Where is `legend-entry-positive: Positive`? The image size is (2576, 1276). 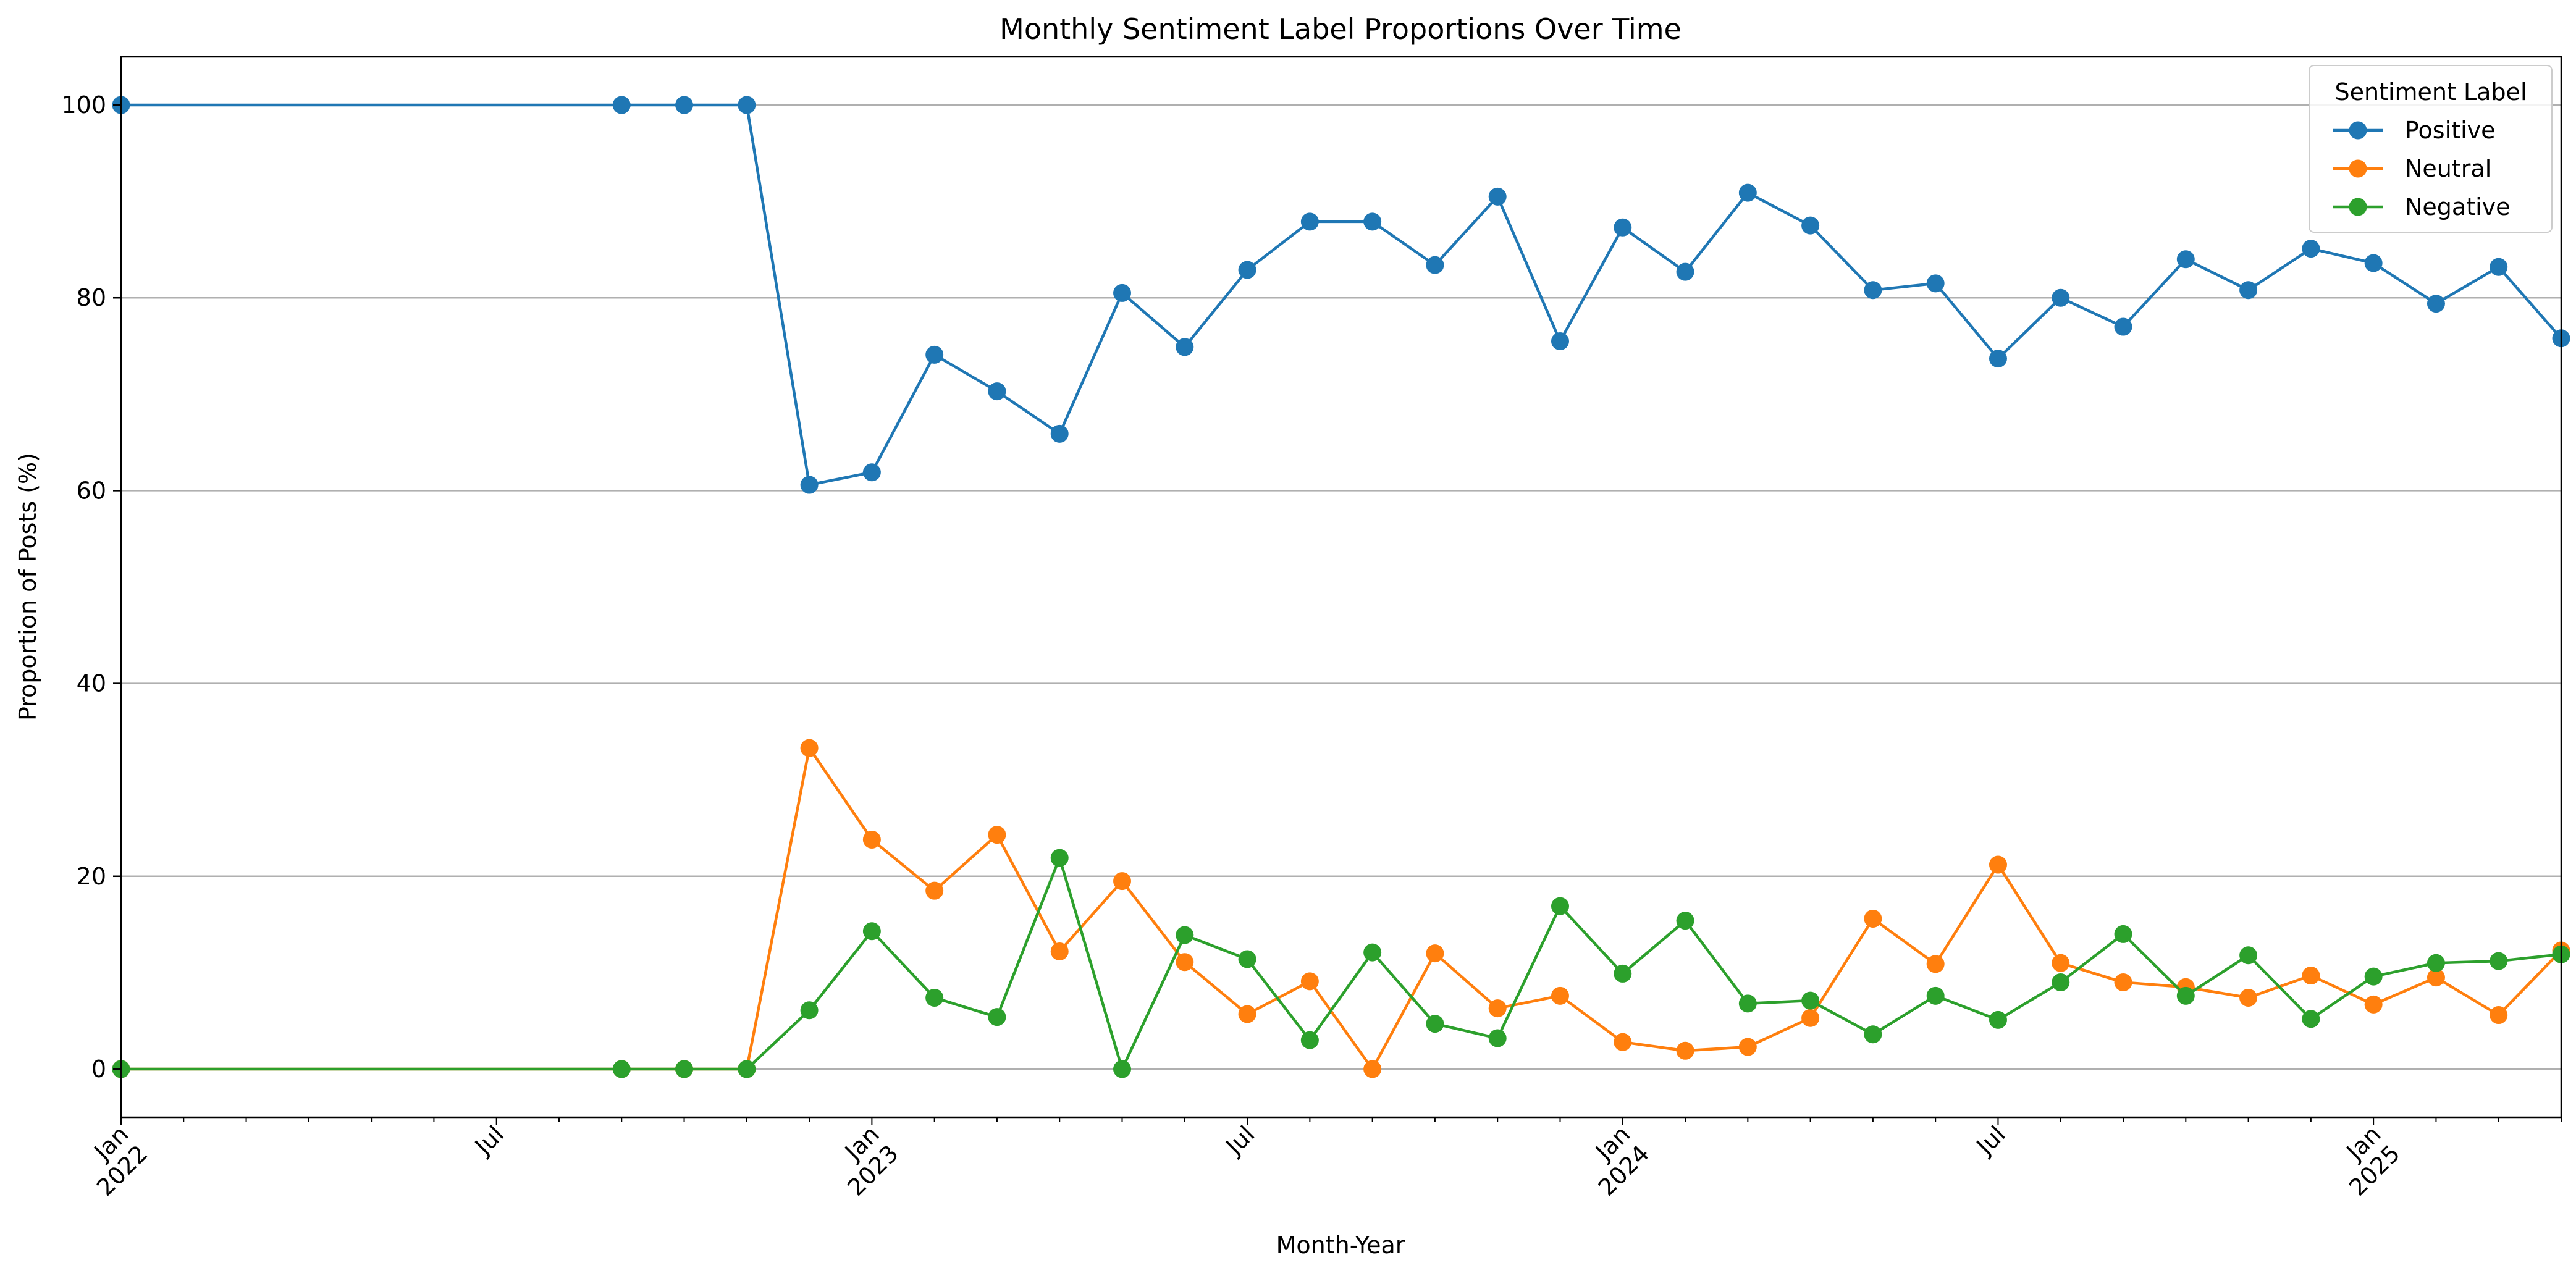 legend-entry-positive: Positive is located at coordinates (2414, 130).